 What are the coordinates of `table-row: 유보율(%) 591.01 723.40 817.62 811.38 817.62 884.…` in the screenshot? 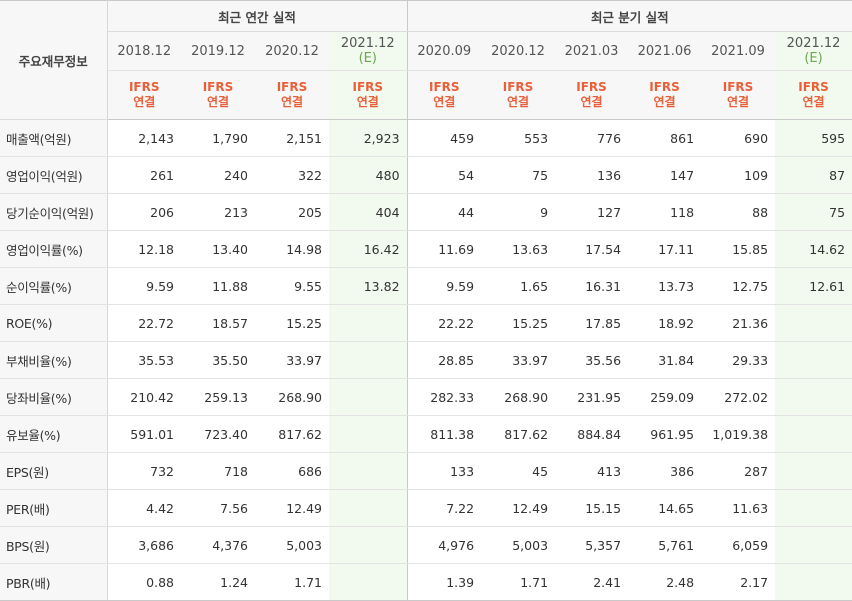 It's located at (426, 434).